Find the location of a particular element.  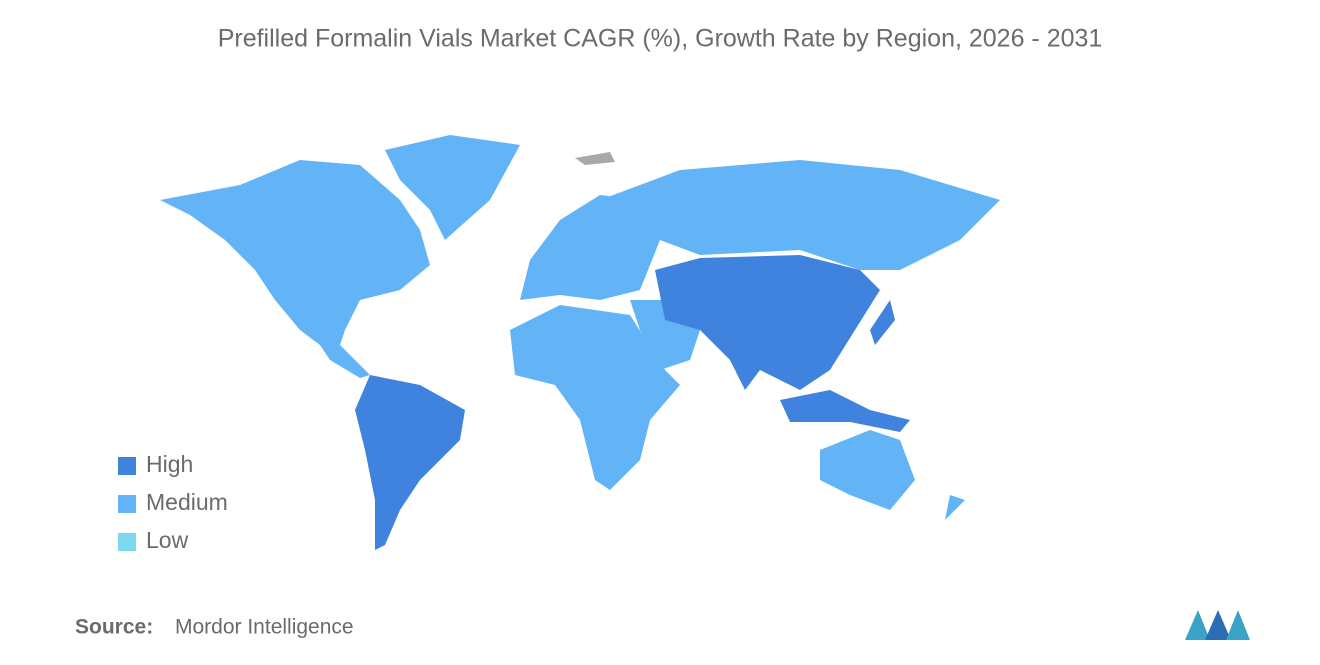

new-zealand is located at coordinates (955, 507).